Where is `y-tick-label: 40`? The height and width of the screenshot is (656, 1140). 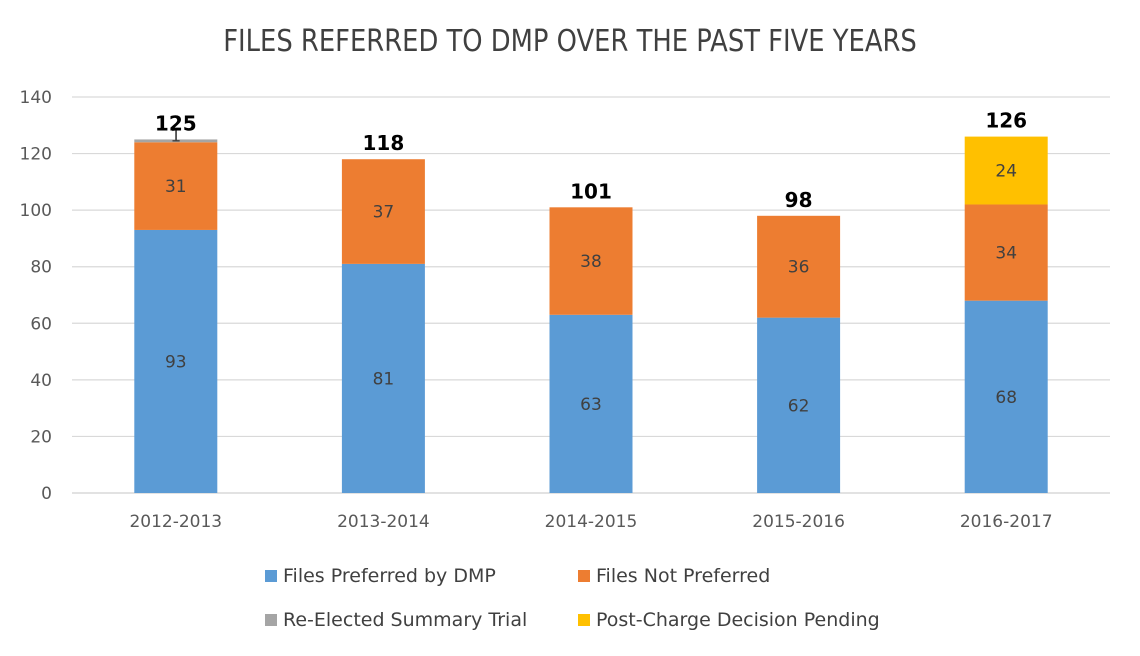 y-tick-label: 40 is located at coordinates (41, 381).